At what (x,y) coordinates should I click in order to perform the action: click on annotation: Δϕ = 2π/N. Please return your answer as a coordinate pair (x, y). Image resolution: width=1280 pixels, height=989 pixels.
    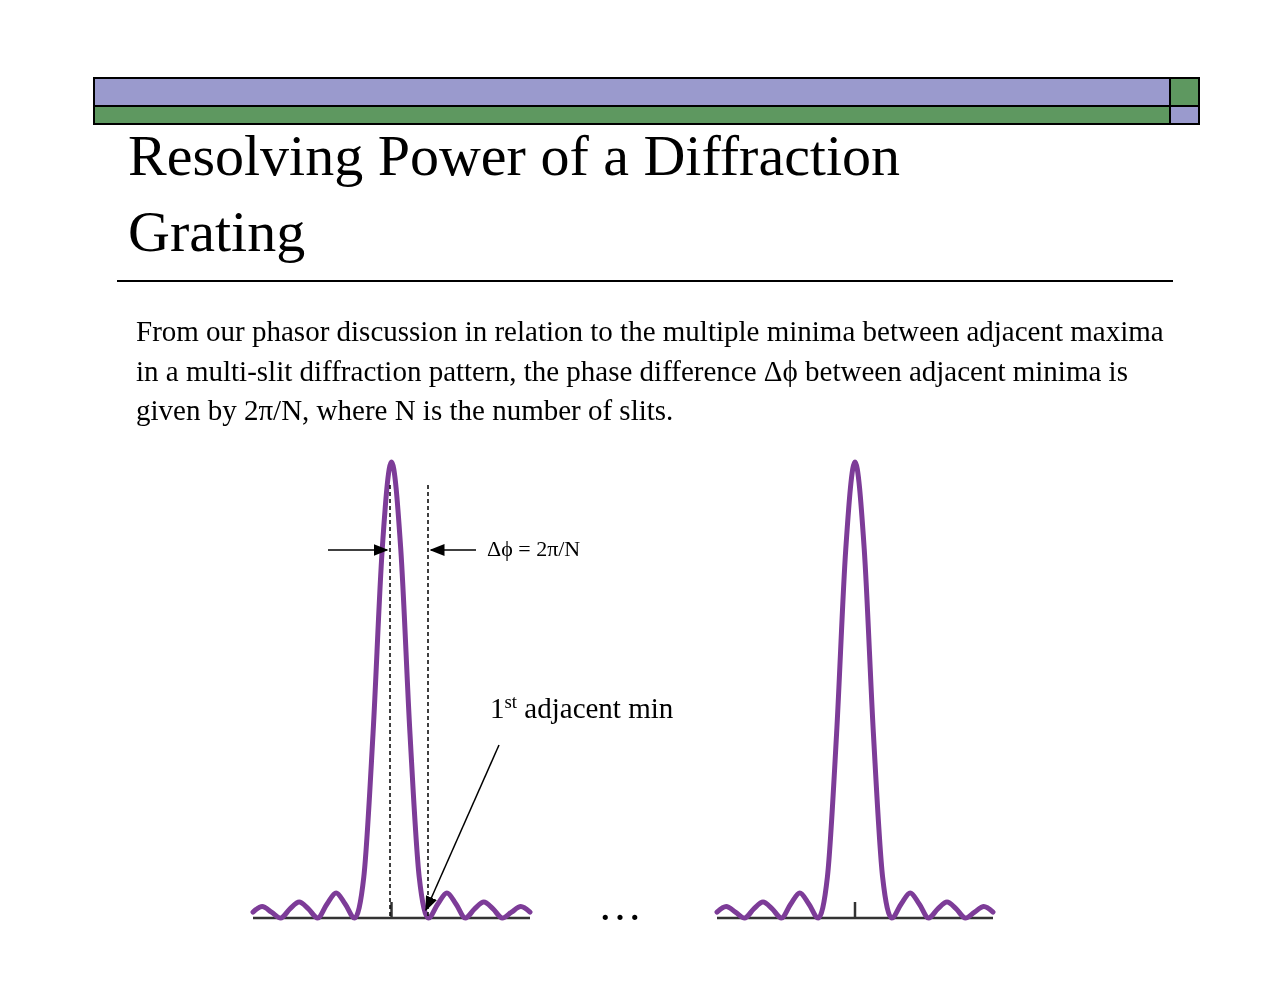
    Looking at the image, I should click on (534, 548).